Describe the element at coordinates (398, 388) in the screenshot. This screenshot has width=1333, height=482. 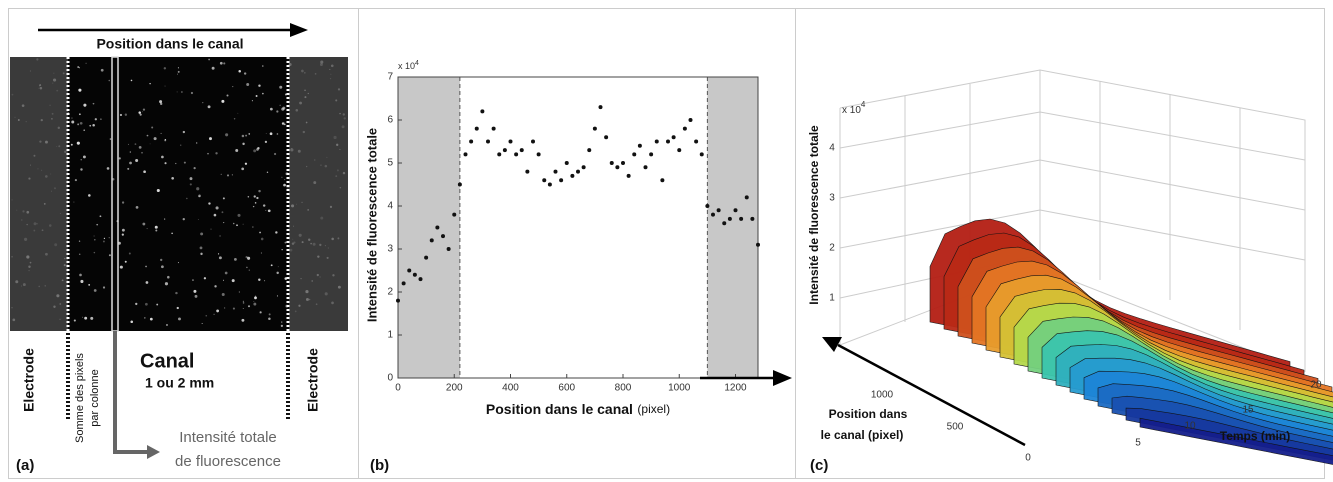
I see `x-tick-label: 0` at that location.